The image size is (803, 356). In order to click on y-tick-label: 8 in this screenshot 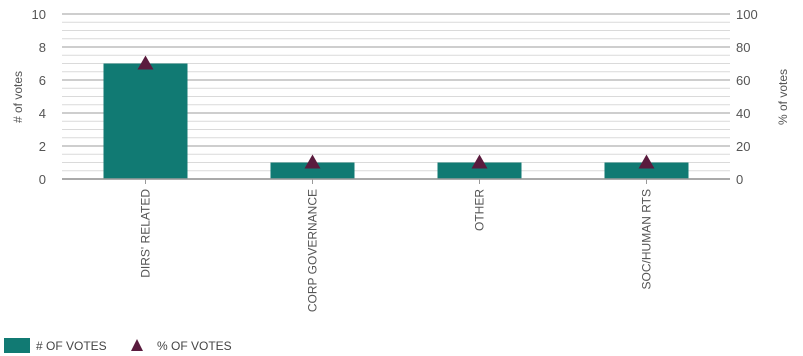, I will do `click(42, 47)`.